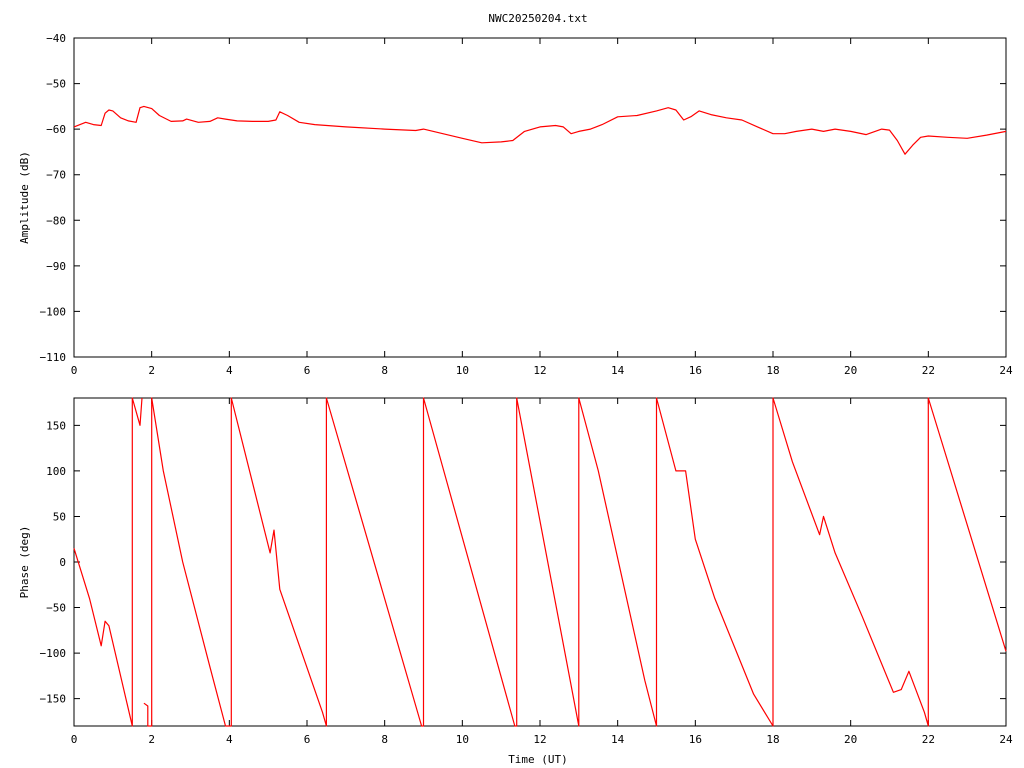 The image size is (1024, 768). Describe the element at coordinates (59, 516) in the screenshot. I see `y-tick-label: 50` at that location.